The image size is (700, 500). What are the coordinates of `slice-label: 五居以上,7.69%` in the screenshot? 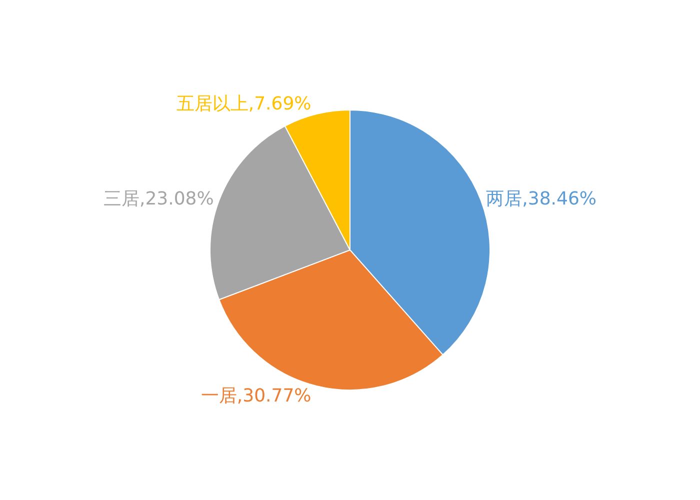 It's located at (244, 104).